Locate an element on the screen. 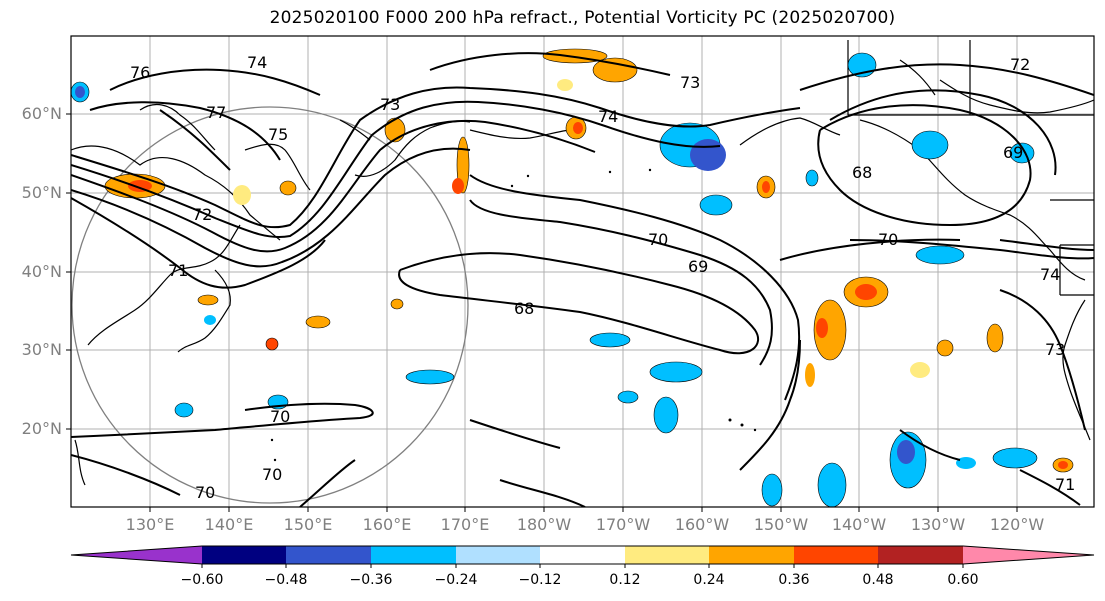 This screenshot has width=1105, height=601. colorbar-tick-label: 0.24 is located at coordinates (709, 580).